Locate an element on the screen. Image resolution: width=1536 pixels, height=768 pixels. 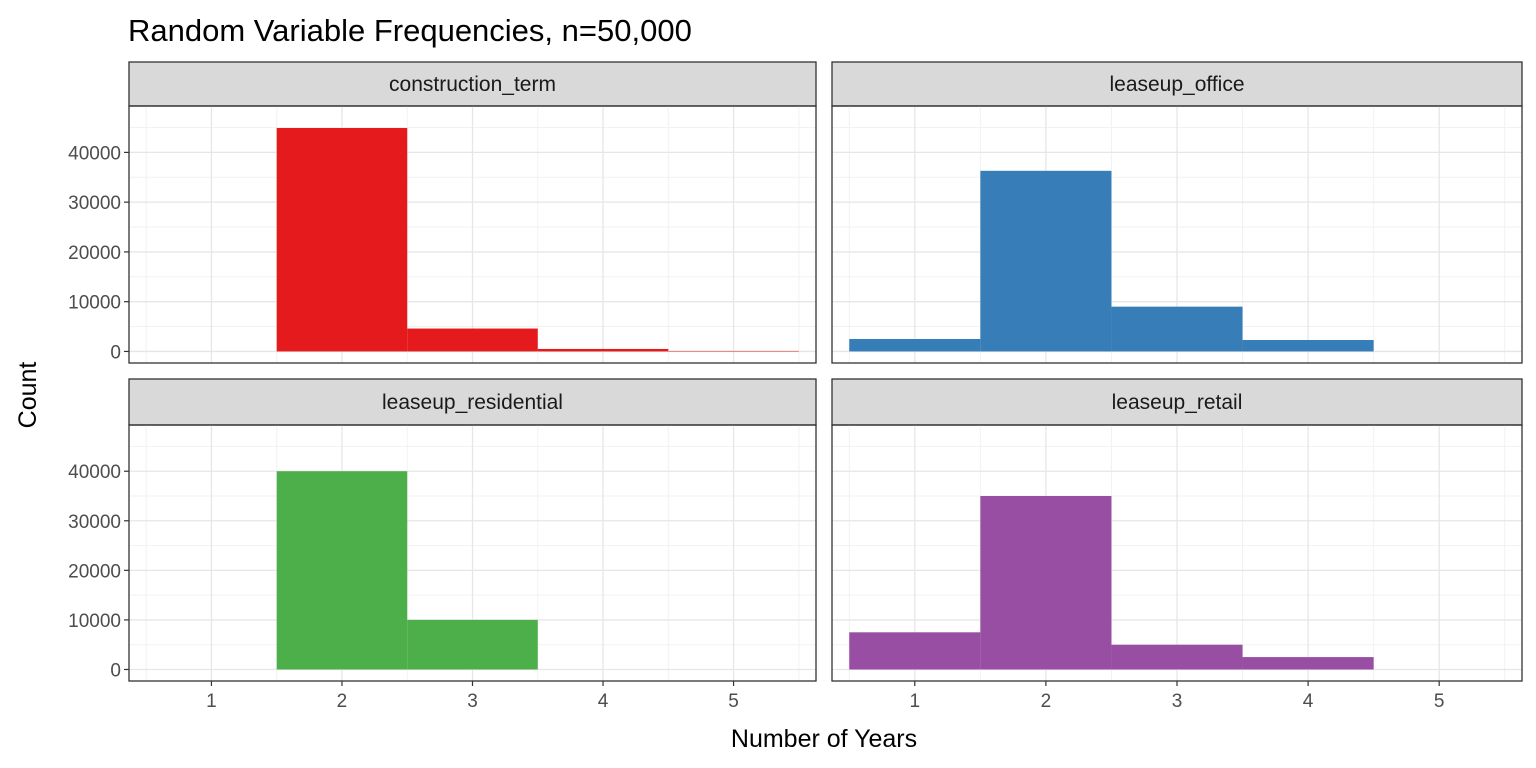
y-axis-title: Count is located at coordinates (28, 395).